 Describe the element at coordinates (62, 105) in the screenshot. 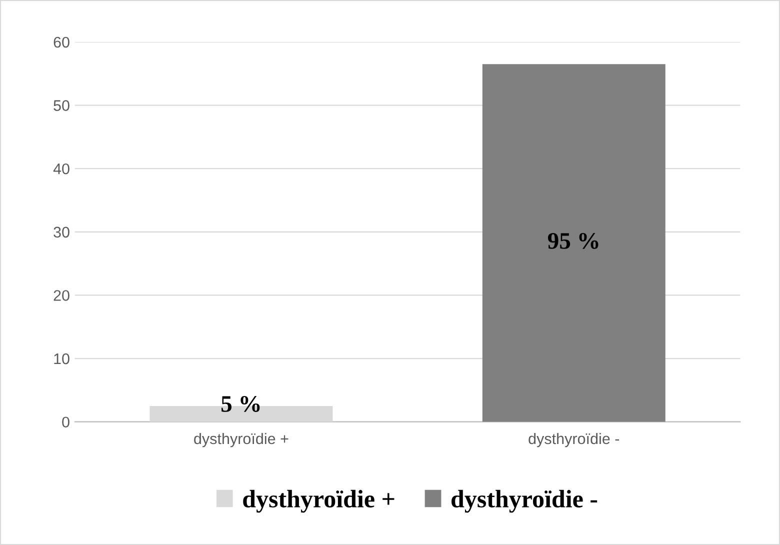

I see `y-tick-label: 50` at that location.